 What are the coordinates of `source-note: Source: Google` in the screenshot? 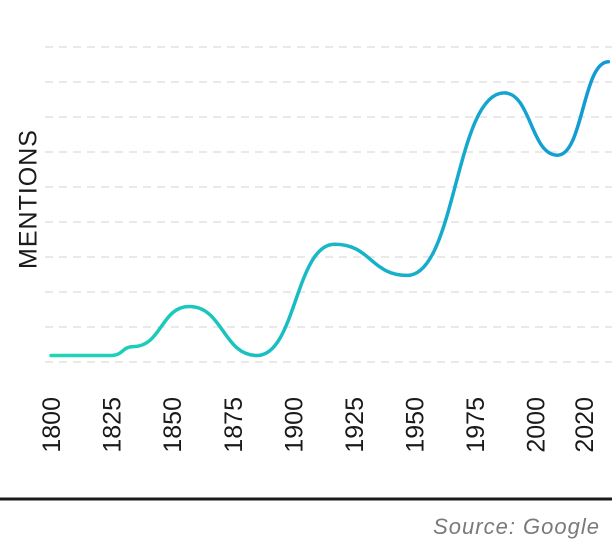 It's located at (516, 526).